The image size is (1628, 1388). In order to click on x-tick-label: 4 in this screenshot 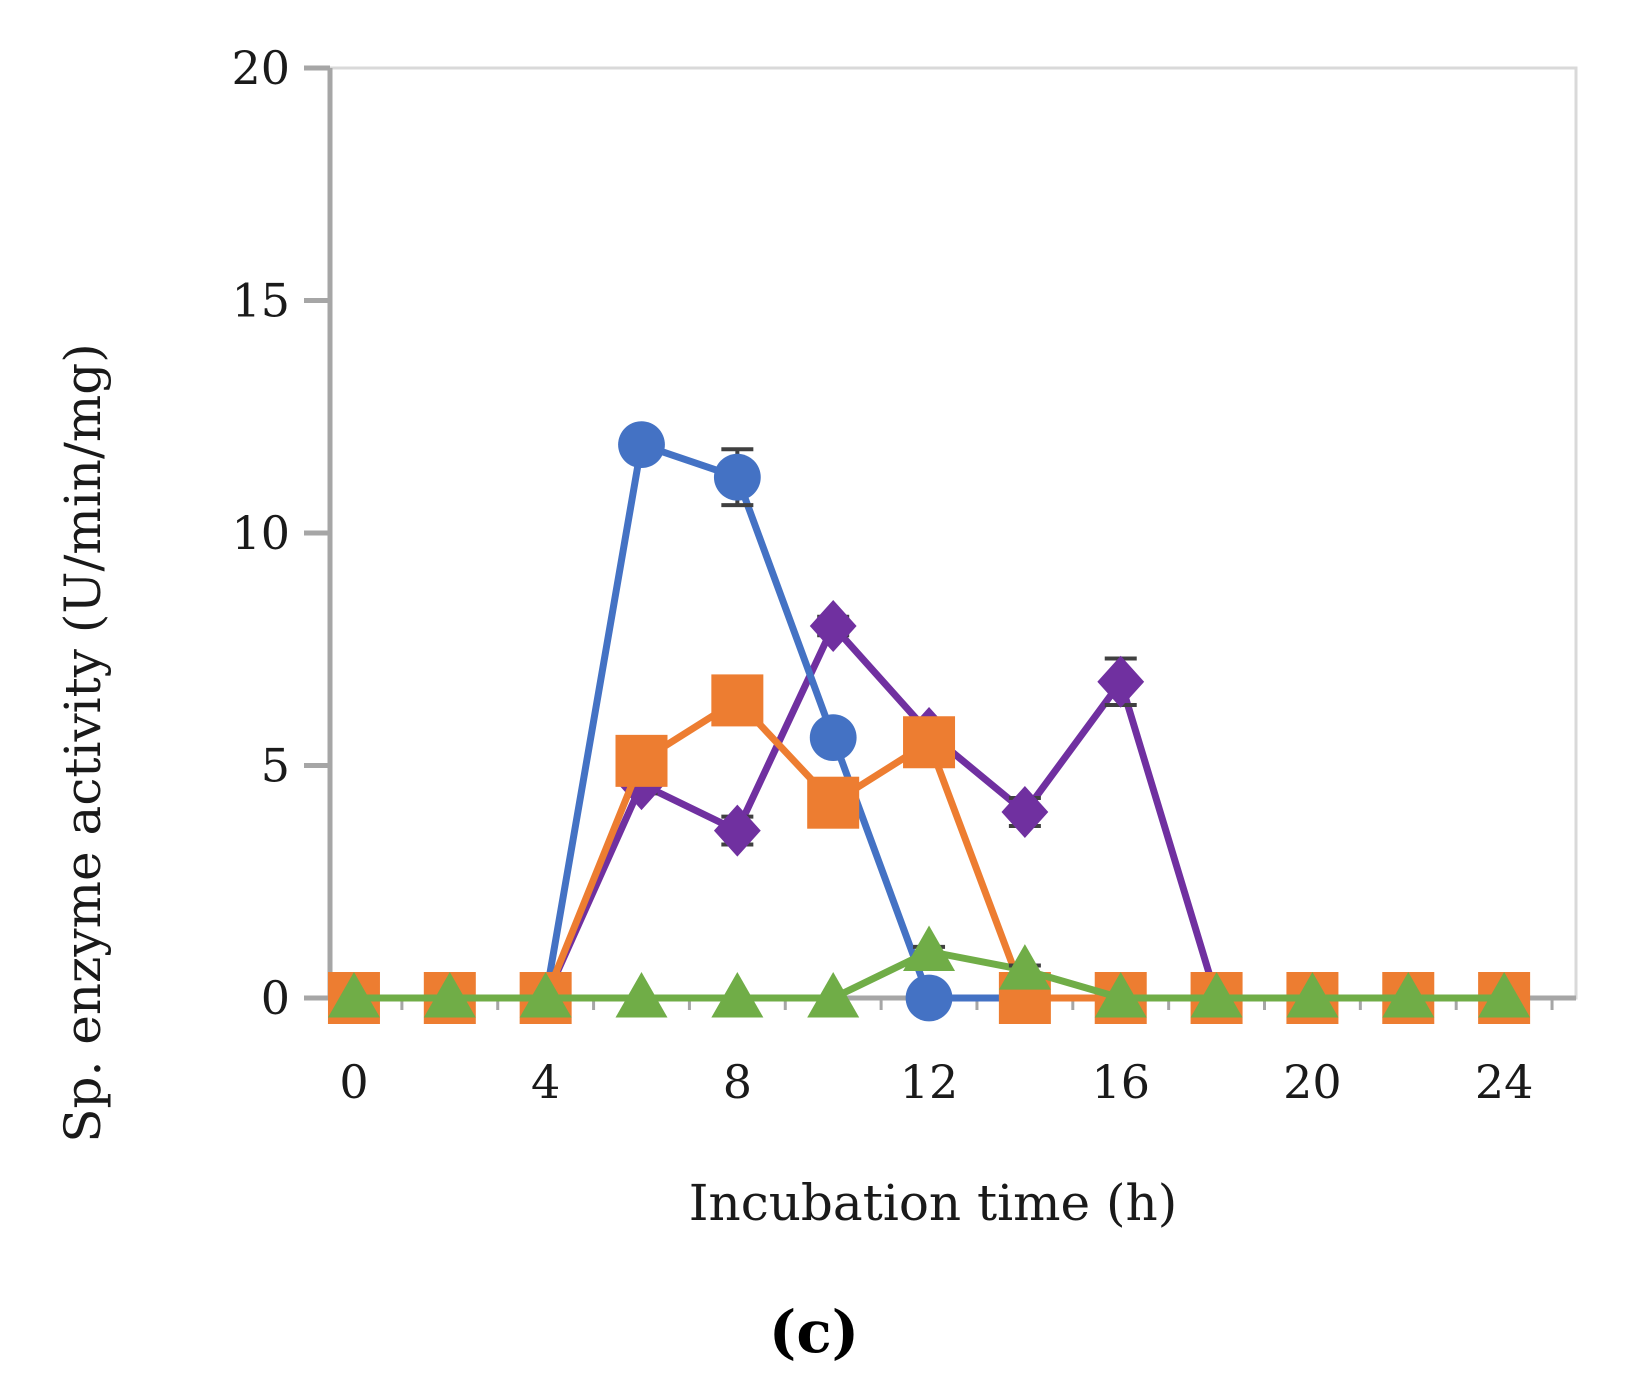, I will do `click(545, 1082)`.